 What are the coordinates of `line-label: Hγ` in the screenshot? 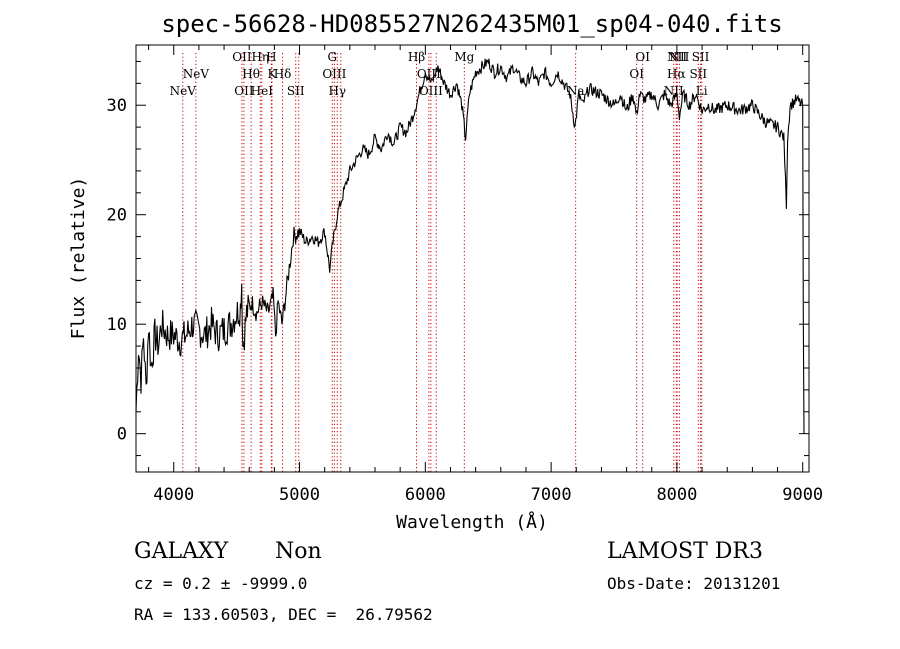 It's located at (337, 91).